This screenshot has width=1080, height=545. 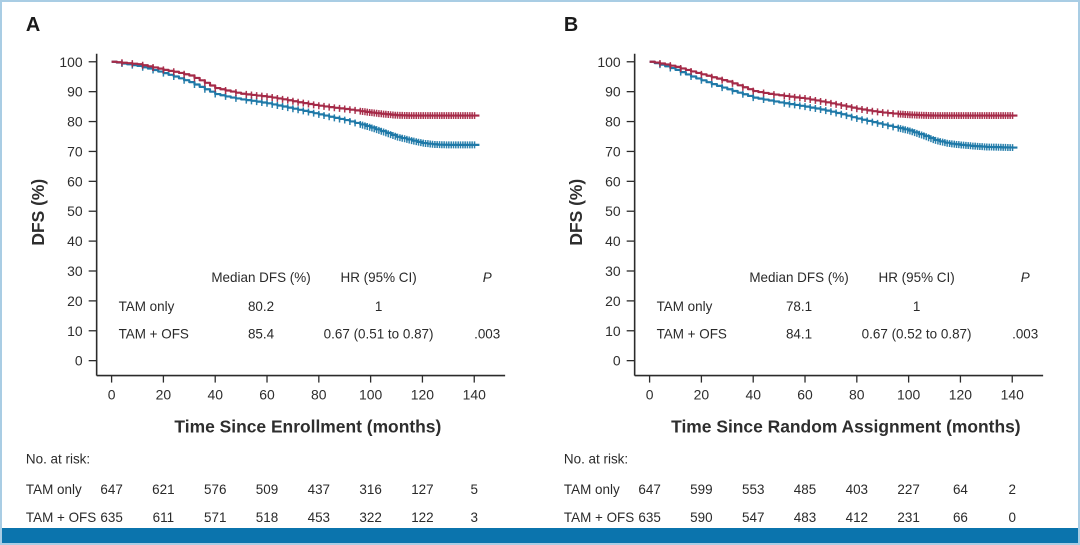 I want to click on risk-counts-tam-only: 647 599 553 485 403 227 64 2, so click(x=827, y=489).